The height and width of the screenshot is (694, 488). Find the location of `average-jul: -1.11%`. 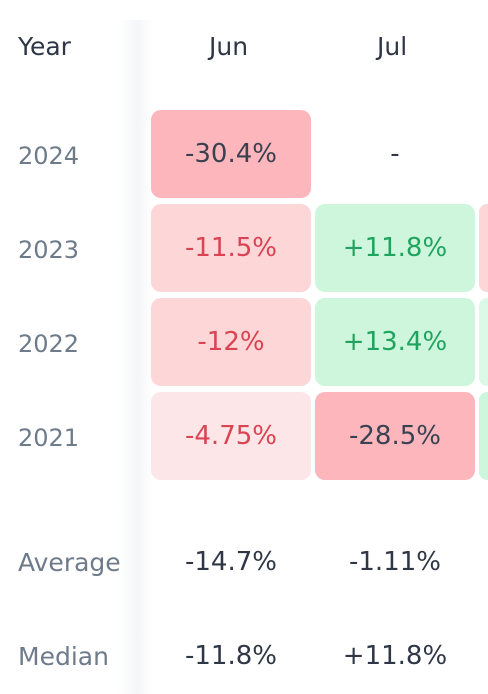

average-jul: -1.11% is located at coordinates (395, 562).